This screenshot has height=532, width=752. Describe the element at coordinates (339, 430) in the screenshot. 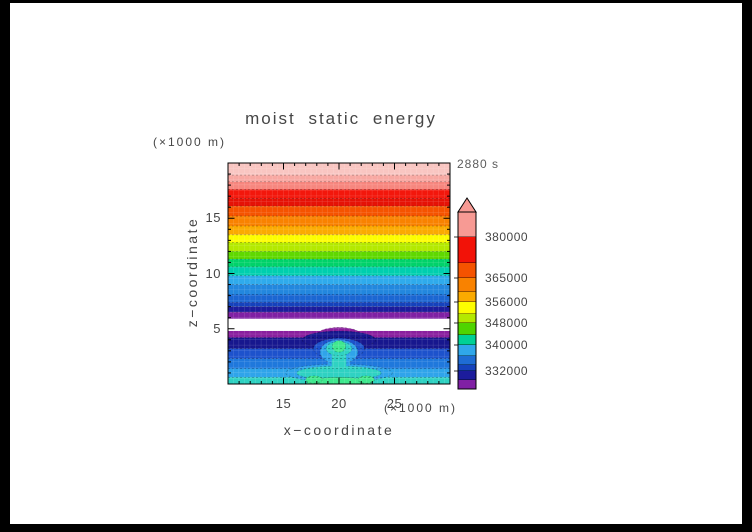

I see `x-axis-title: x−coordinate` at that location.